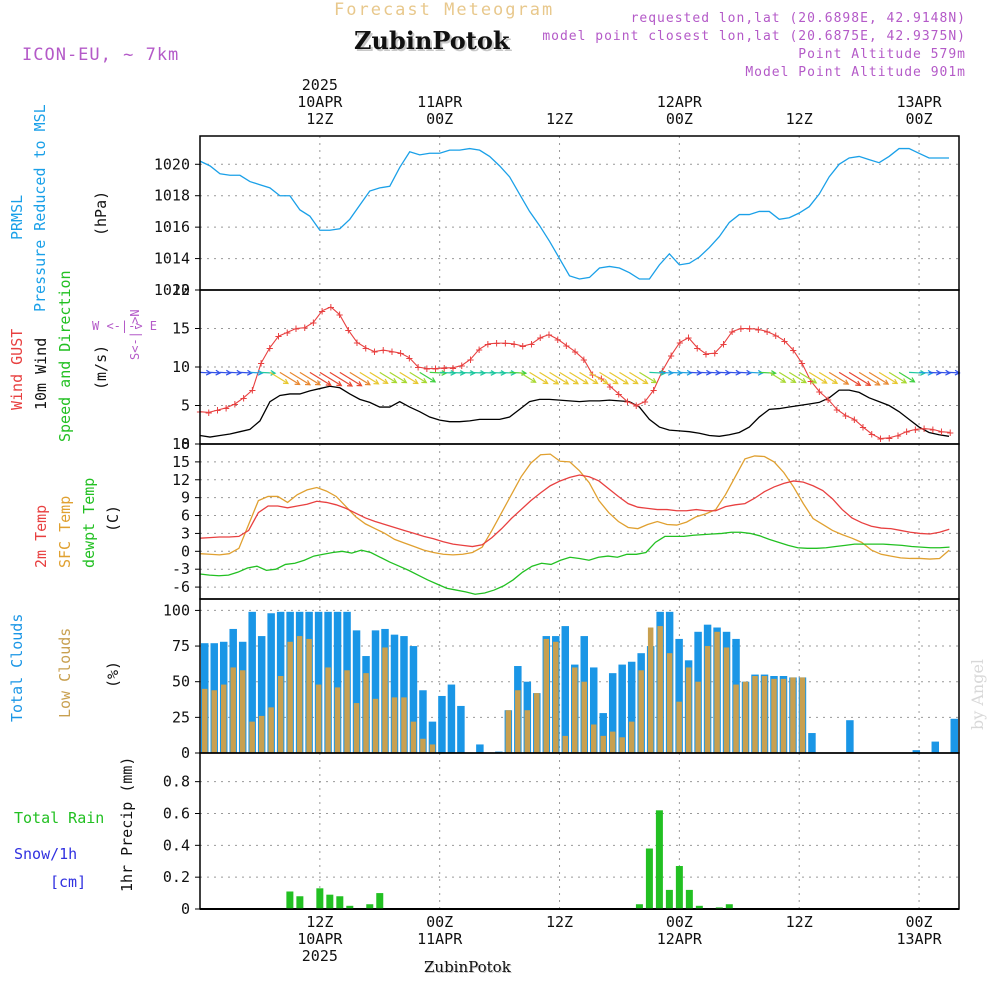 The height and width of the screenshot is (1000, 1000). I want to click on sfc-temp-line, so click(574, 506).